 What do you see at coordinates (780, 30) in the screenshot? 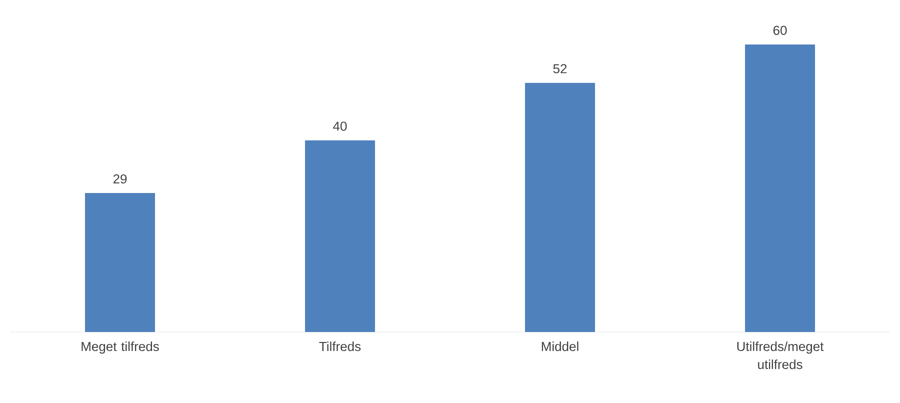
I see `data-label: 60` at bounding box center [780, 30].